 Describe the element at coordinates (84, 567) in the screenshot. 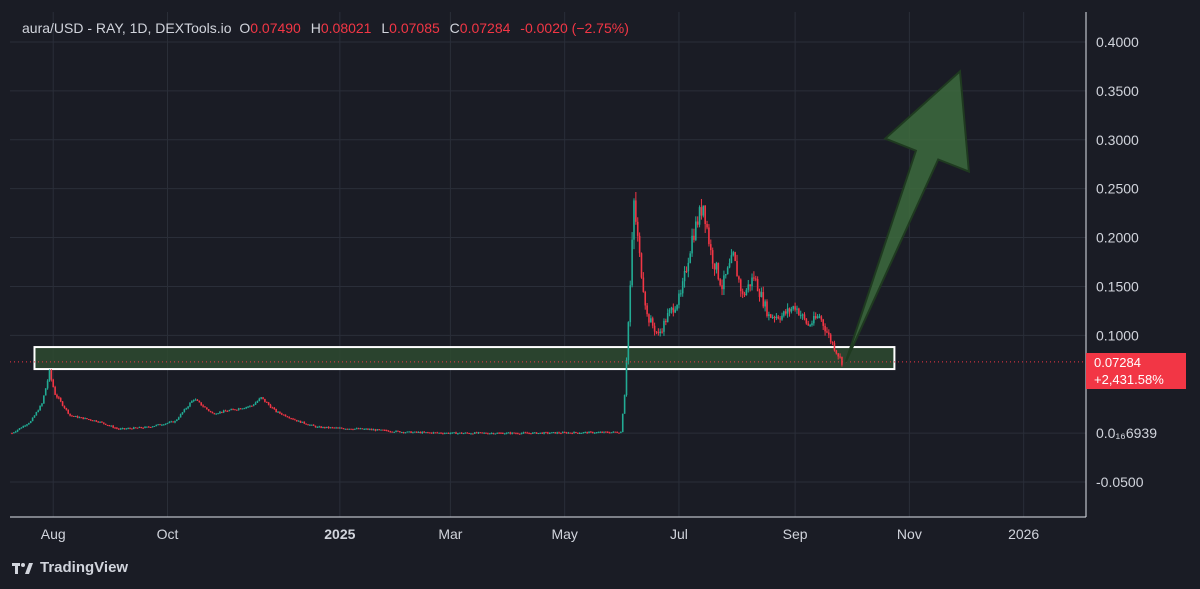

I see `brand-name: TradingView` at that location.